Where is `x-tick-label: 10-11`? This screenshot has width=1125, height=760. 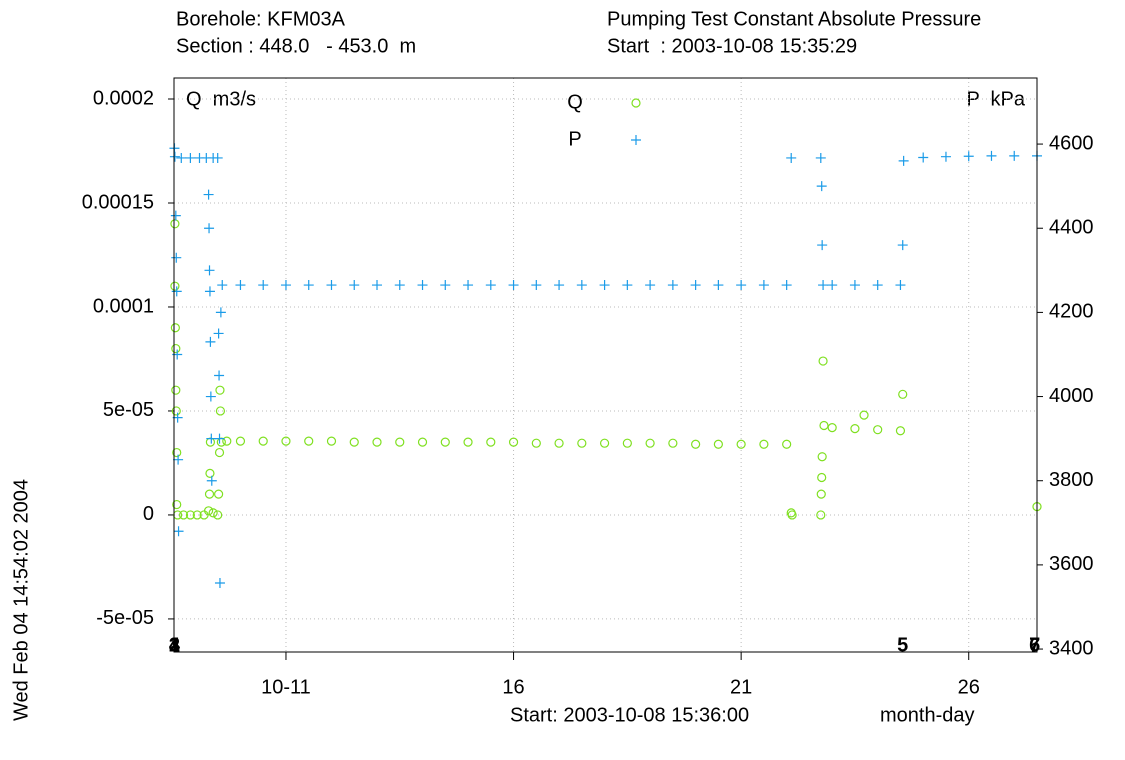
x-tick-label: 10-11 is located at coordinates (286, 687).